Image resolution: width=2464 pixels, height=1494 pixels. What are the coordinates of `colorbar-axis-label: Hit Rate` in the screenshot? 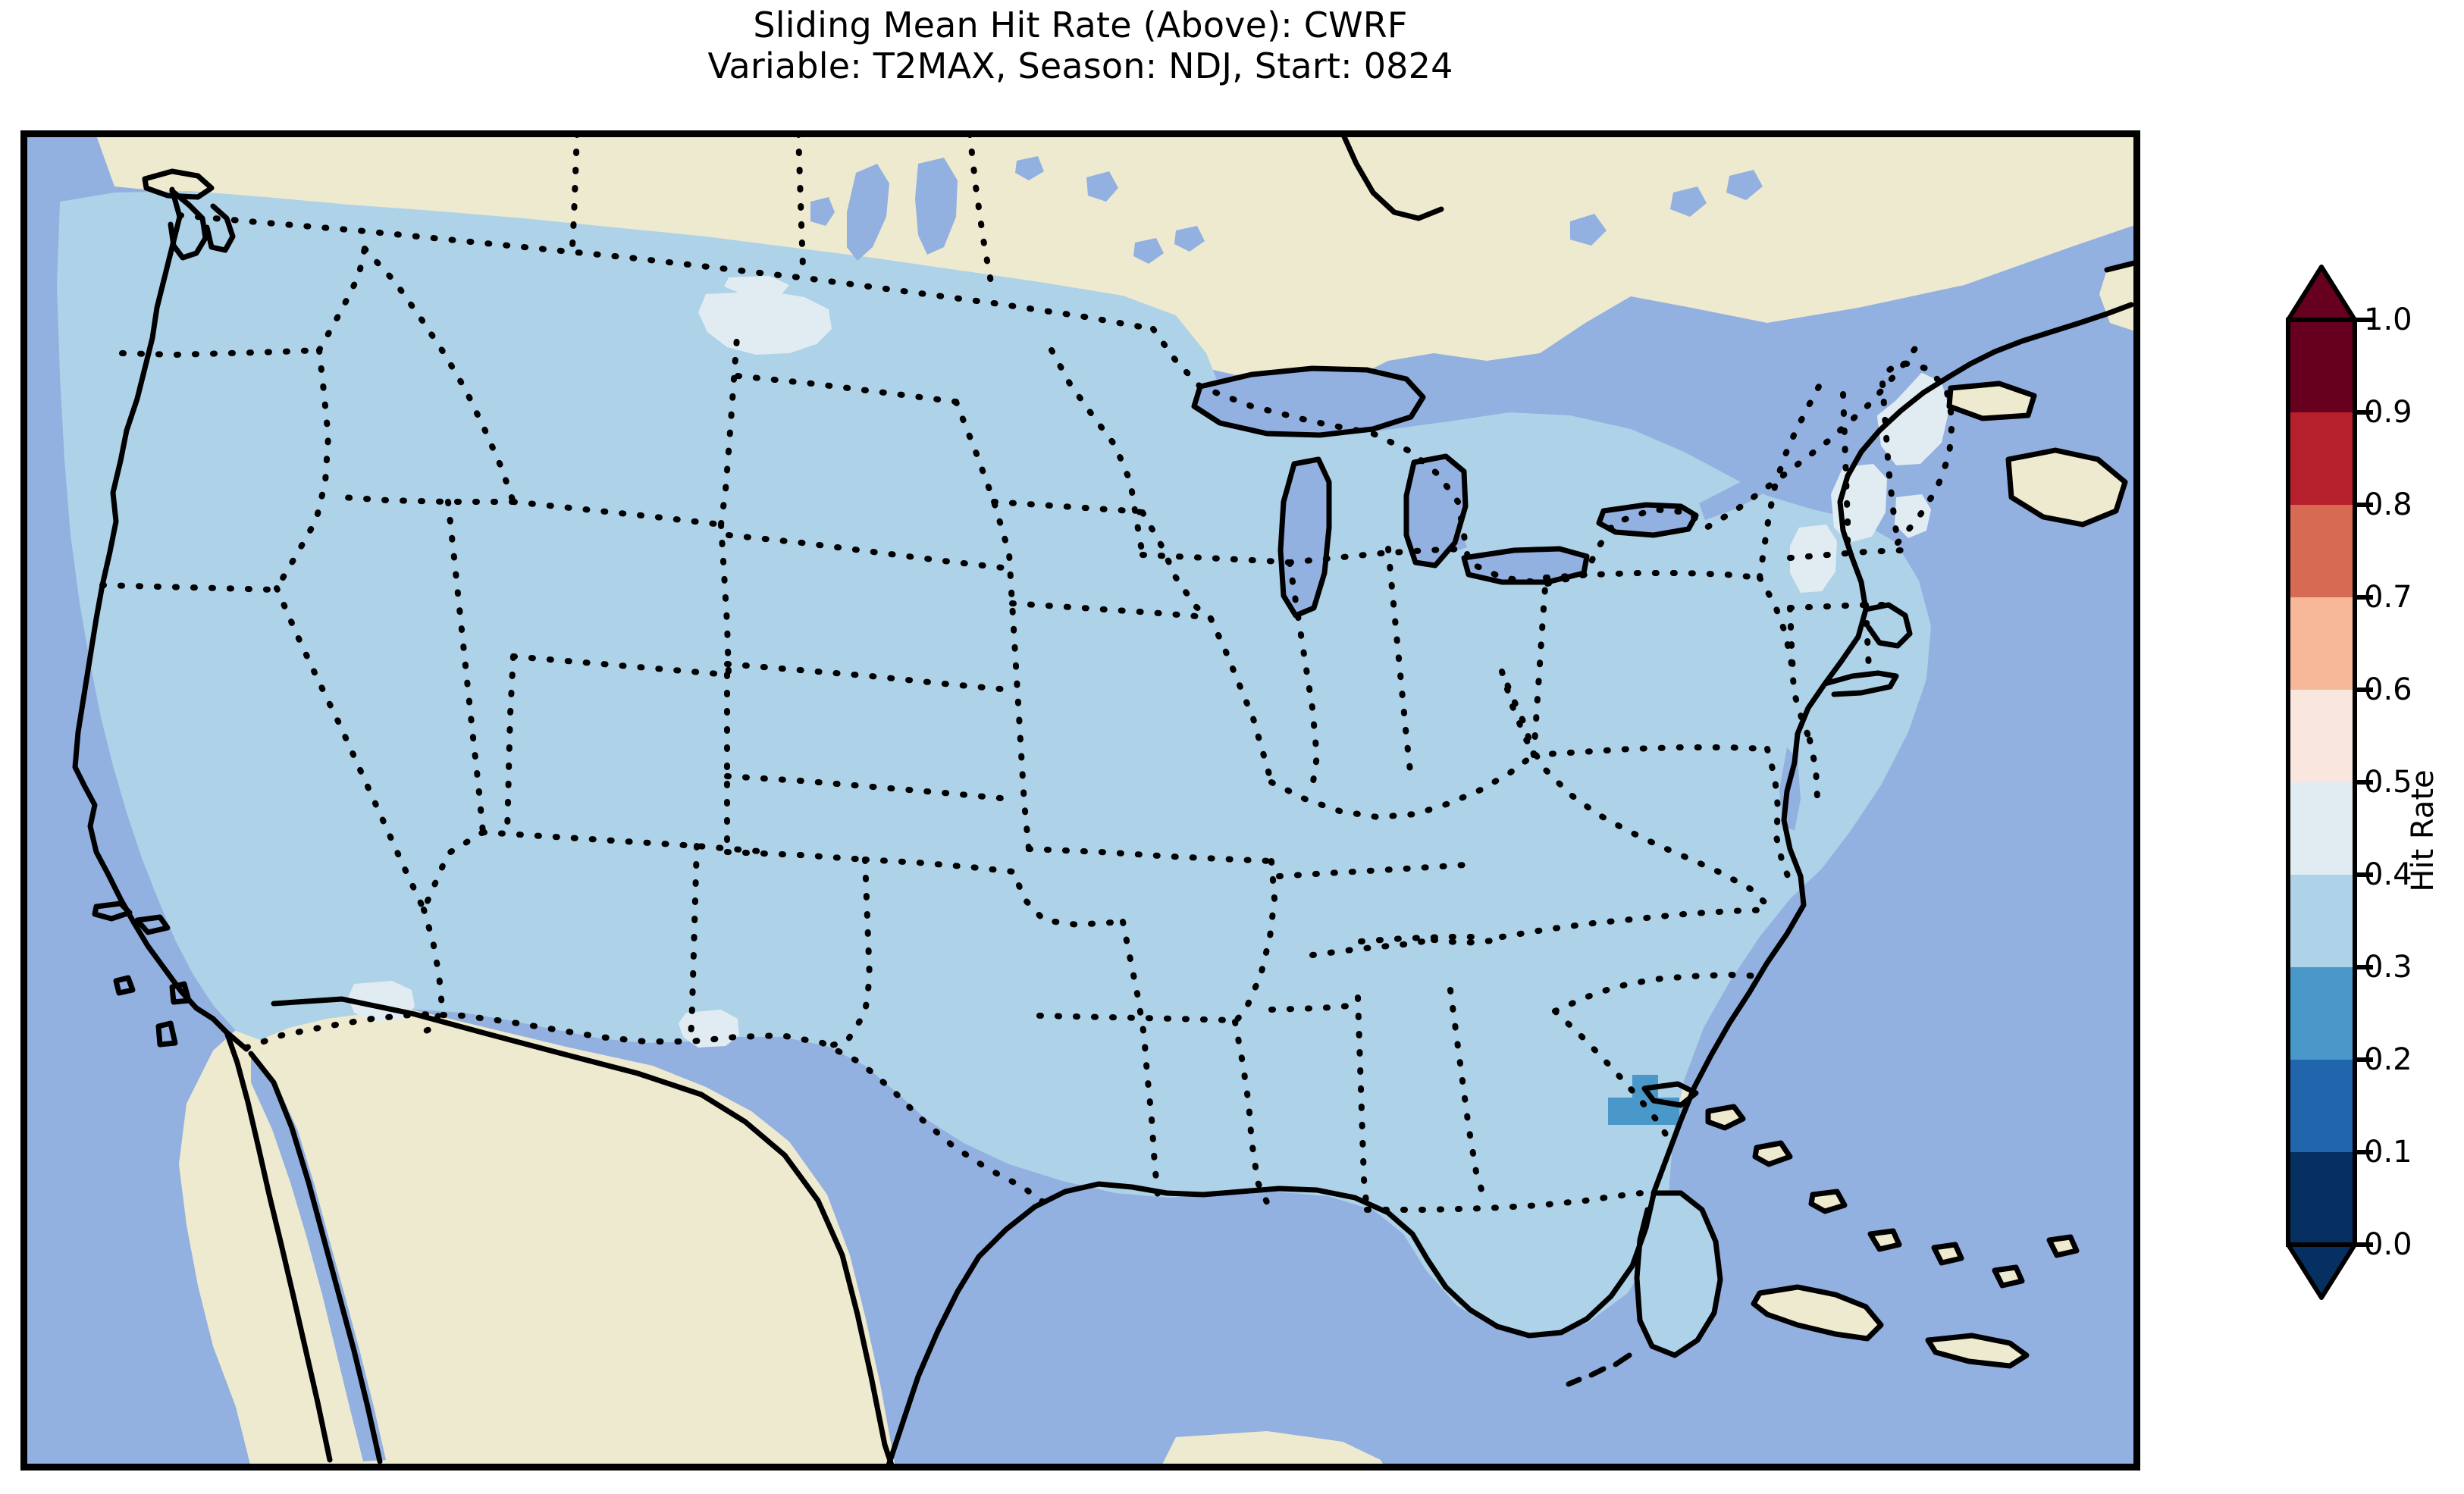 It's located at (2423, 830).